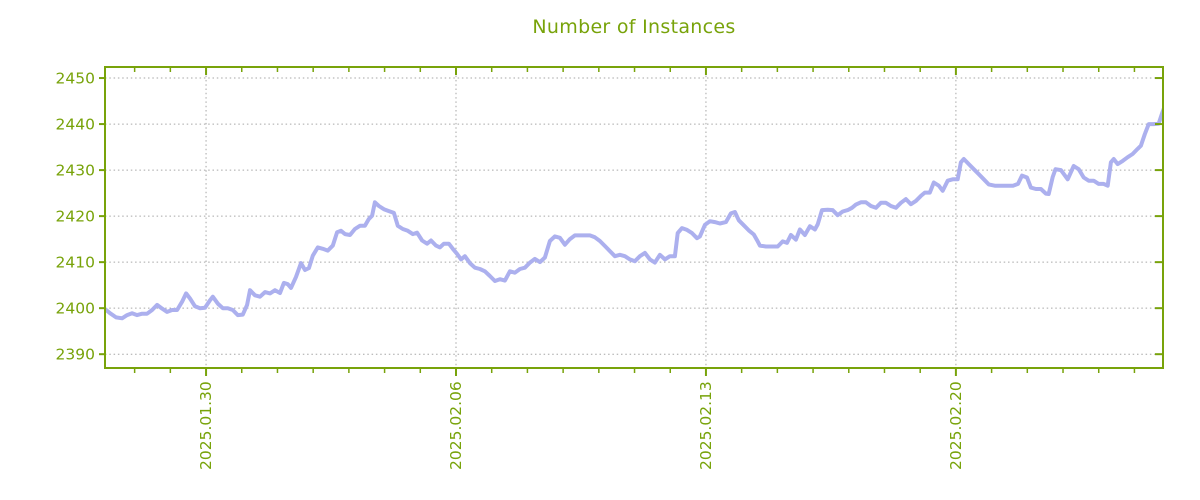  What do you see at coordinates (75, 217) in the screenshot?
I see `y-tick-label: 2420` at bounding box center [75, 217].